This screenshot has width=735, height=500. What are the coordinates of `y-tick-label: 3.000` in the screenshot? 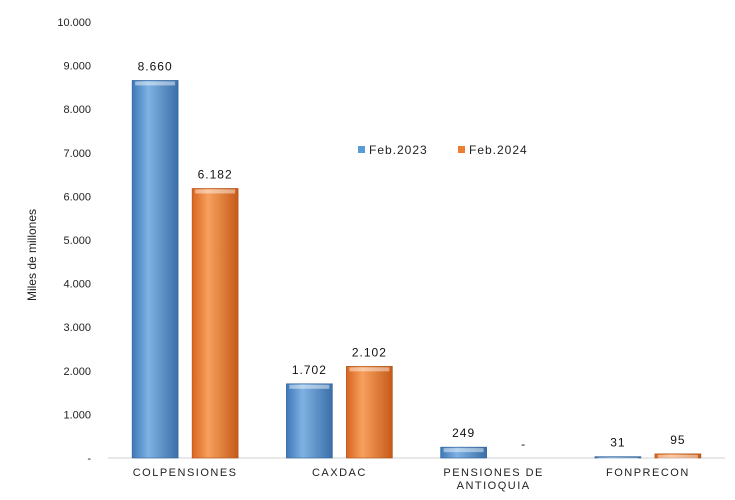 It's located at (77, 328).